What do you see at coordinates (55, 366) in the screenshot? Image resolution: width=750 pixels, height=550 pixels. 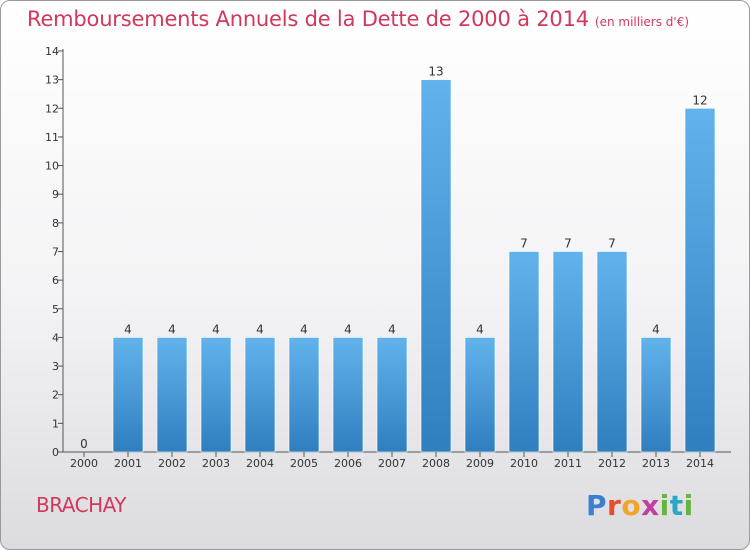 I see `y-tick-label: 3` at bounding box center [55, 366].